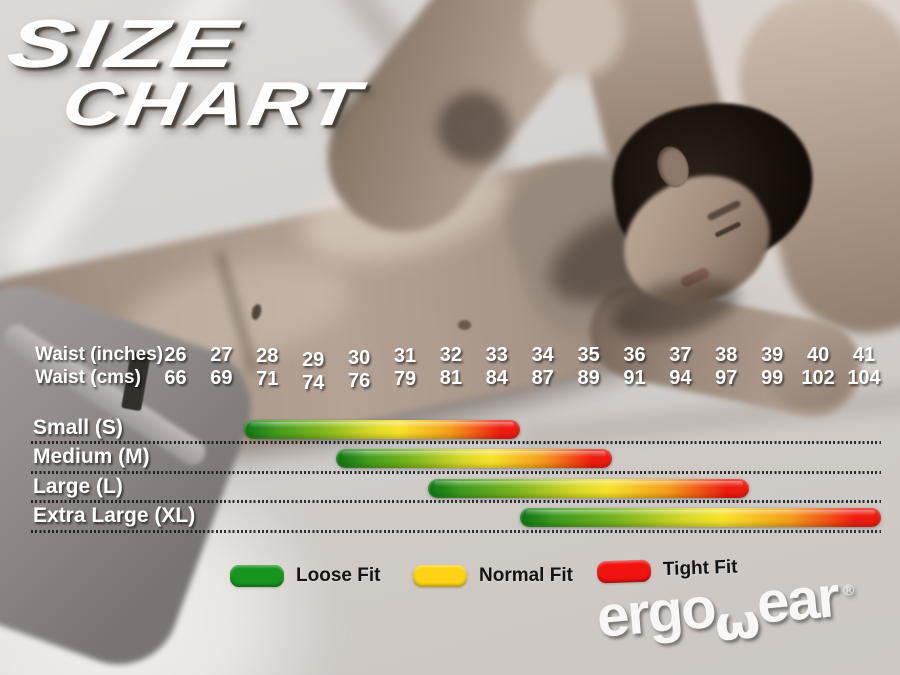 The height and width of the screenshot is (675, 900). Describe the element at coordinates (267, 379) in the screenshot. I see `waist-cms-value: 71` at that location.